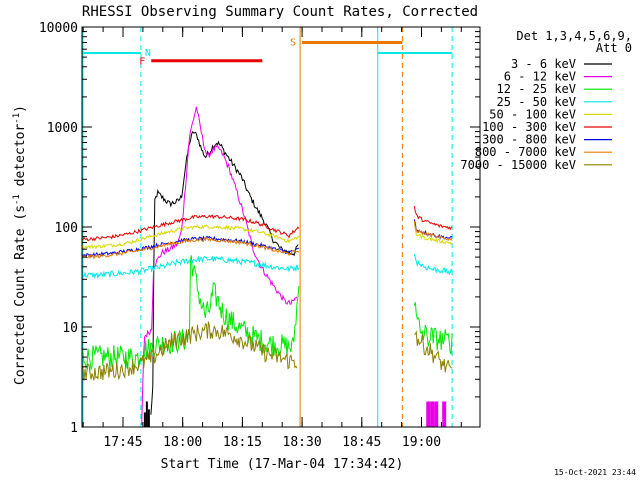  I want to click on x-tick-label-4: 18:45, so click(361, 442).